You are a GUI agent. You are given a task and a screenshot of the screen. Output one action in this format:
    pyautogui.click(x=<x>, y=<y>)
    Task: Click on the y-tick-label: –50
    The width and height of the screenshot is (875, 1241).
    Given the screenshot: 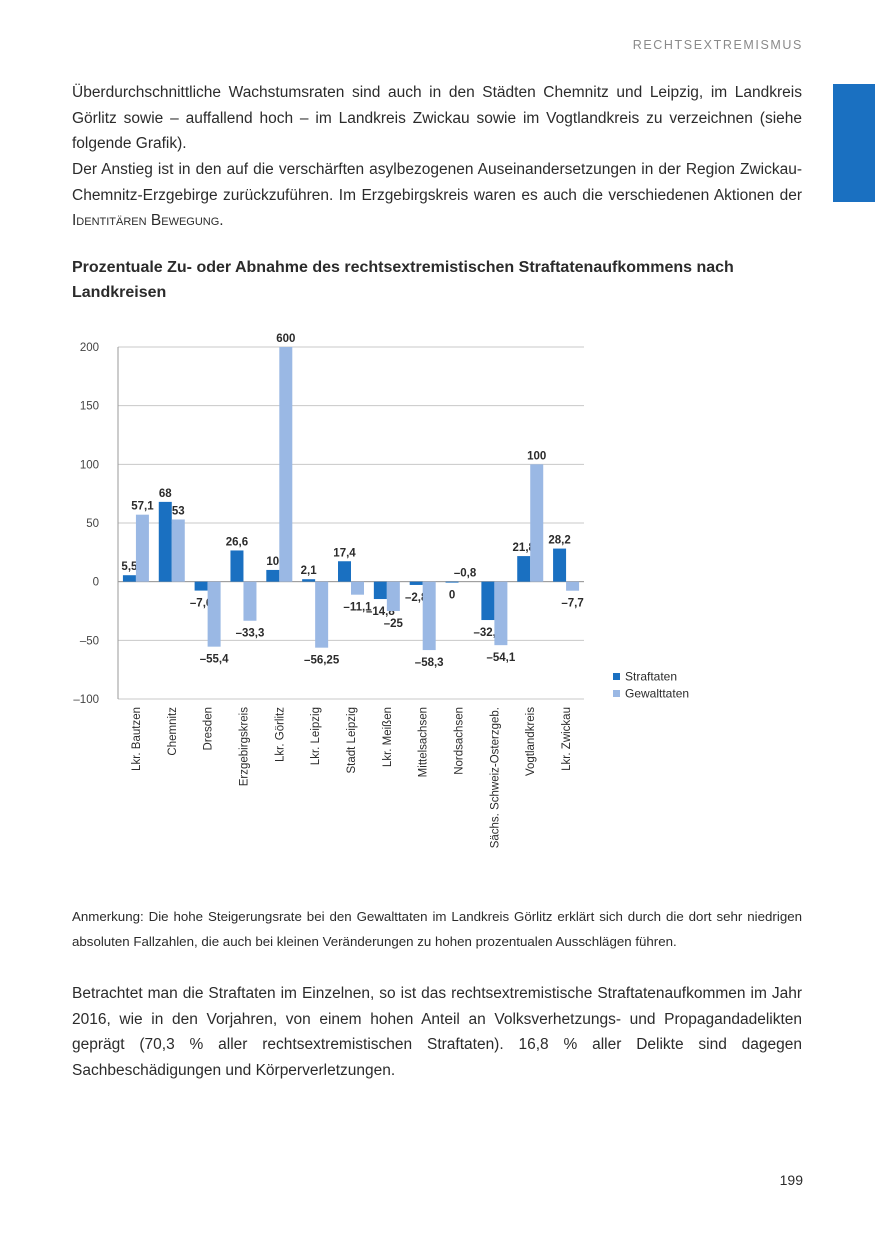 What is the action you would take?
    pyautogui.click(x=89, y=641)
    